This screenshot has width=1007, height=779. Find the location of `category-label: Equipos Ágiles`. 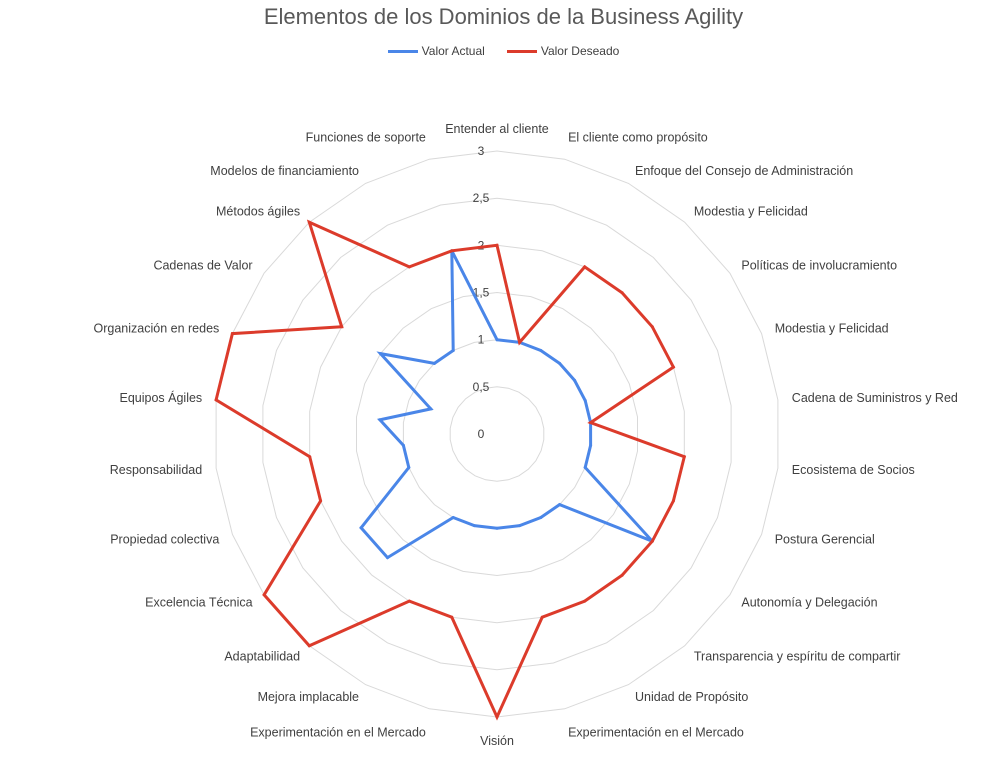

category-label: Equipos Ágiles is located at coordinates (160, 397).